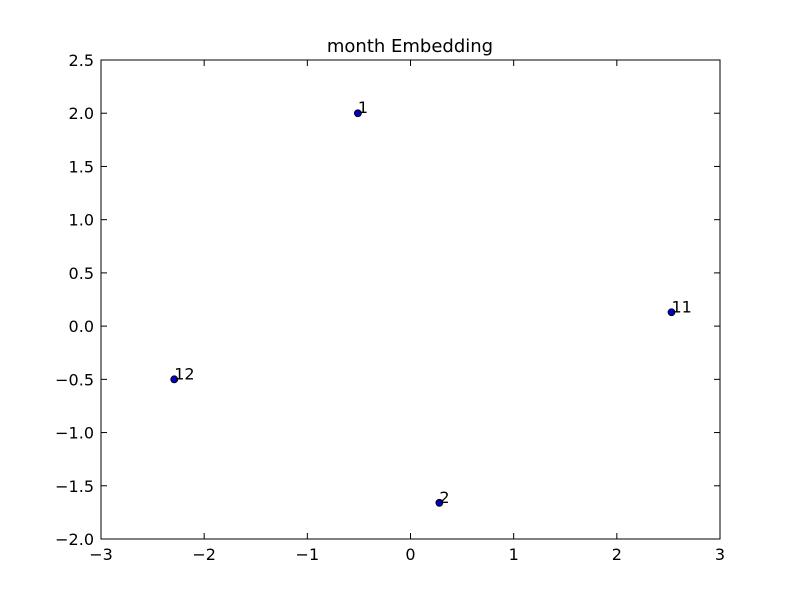 Image resolution: width=800 pixels, height=600 pixels. Describe the element at coordinates (184, 373) in the screenshot. I see `data-point-label: 12` at that location.